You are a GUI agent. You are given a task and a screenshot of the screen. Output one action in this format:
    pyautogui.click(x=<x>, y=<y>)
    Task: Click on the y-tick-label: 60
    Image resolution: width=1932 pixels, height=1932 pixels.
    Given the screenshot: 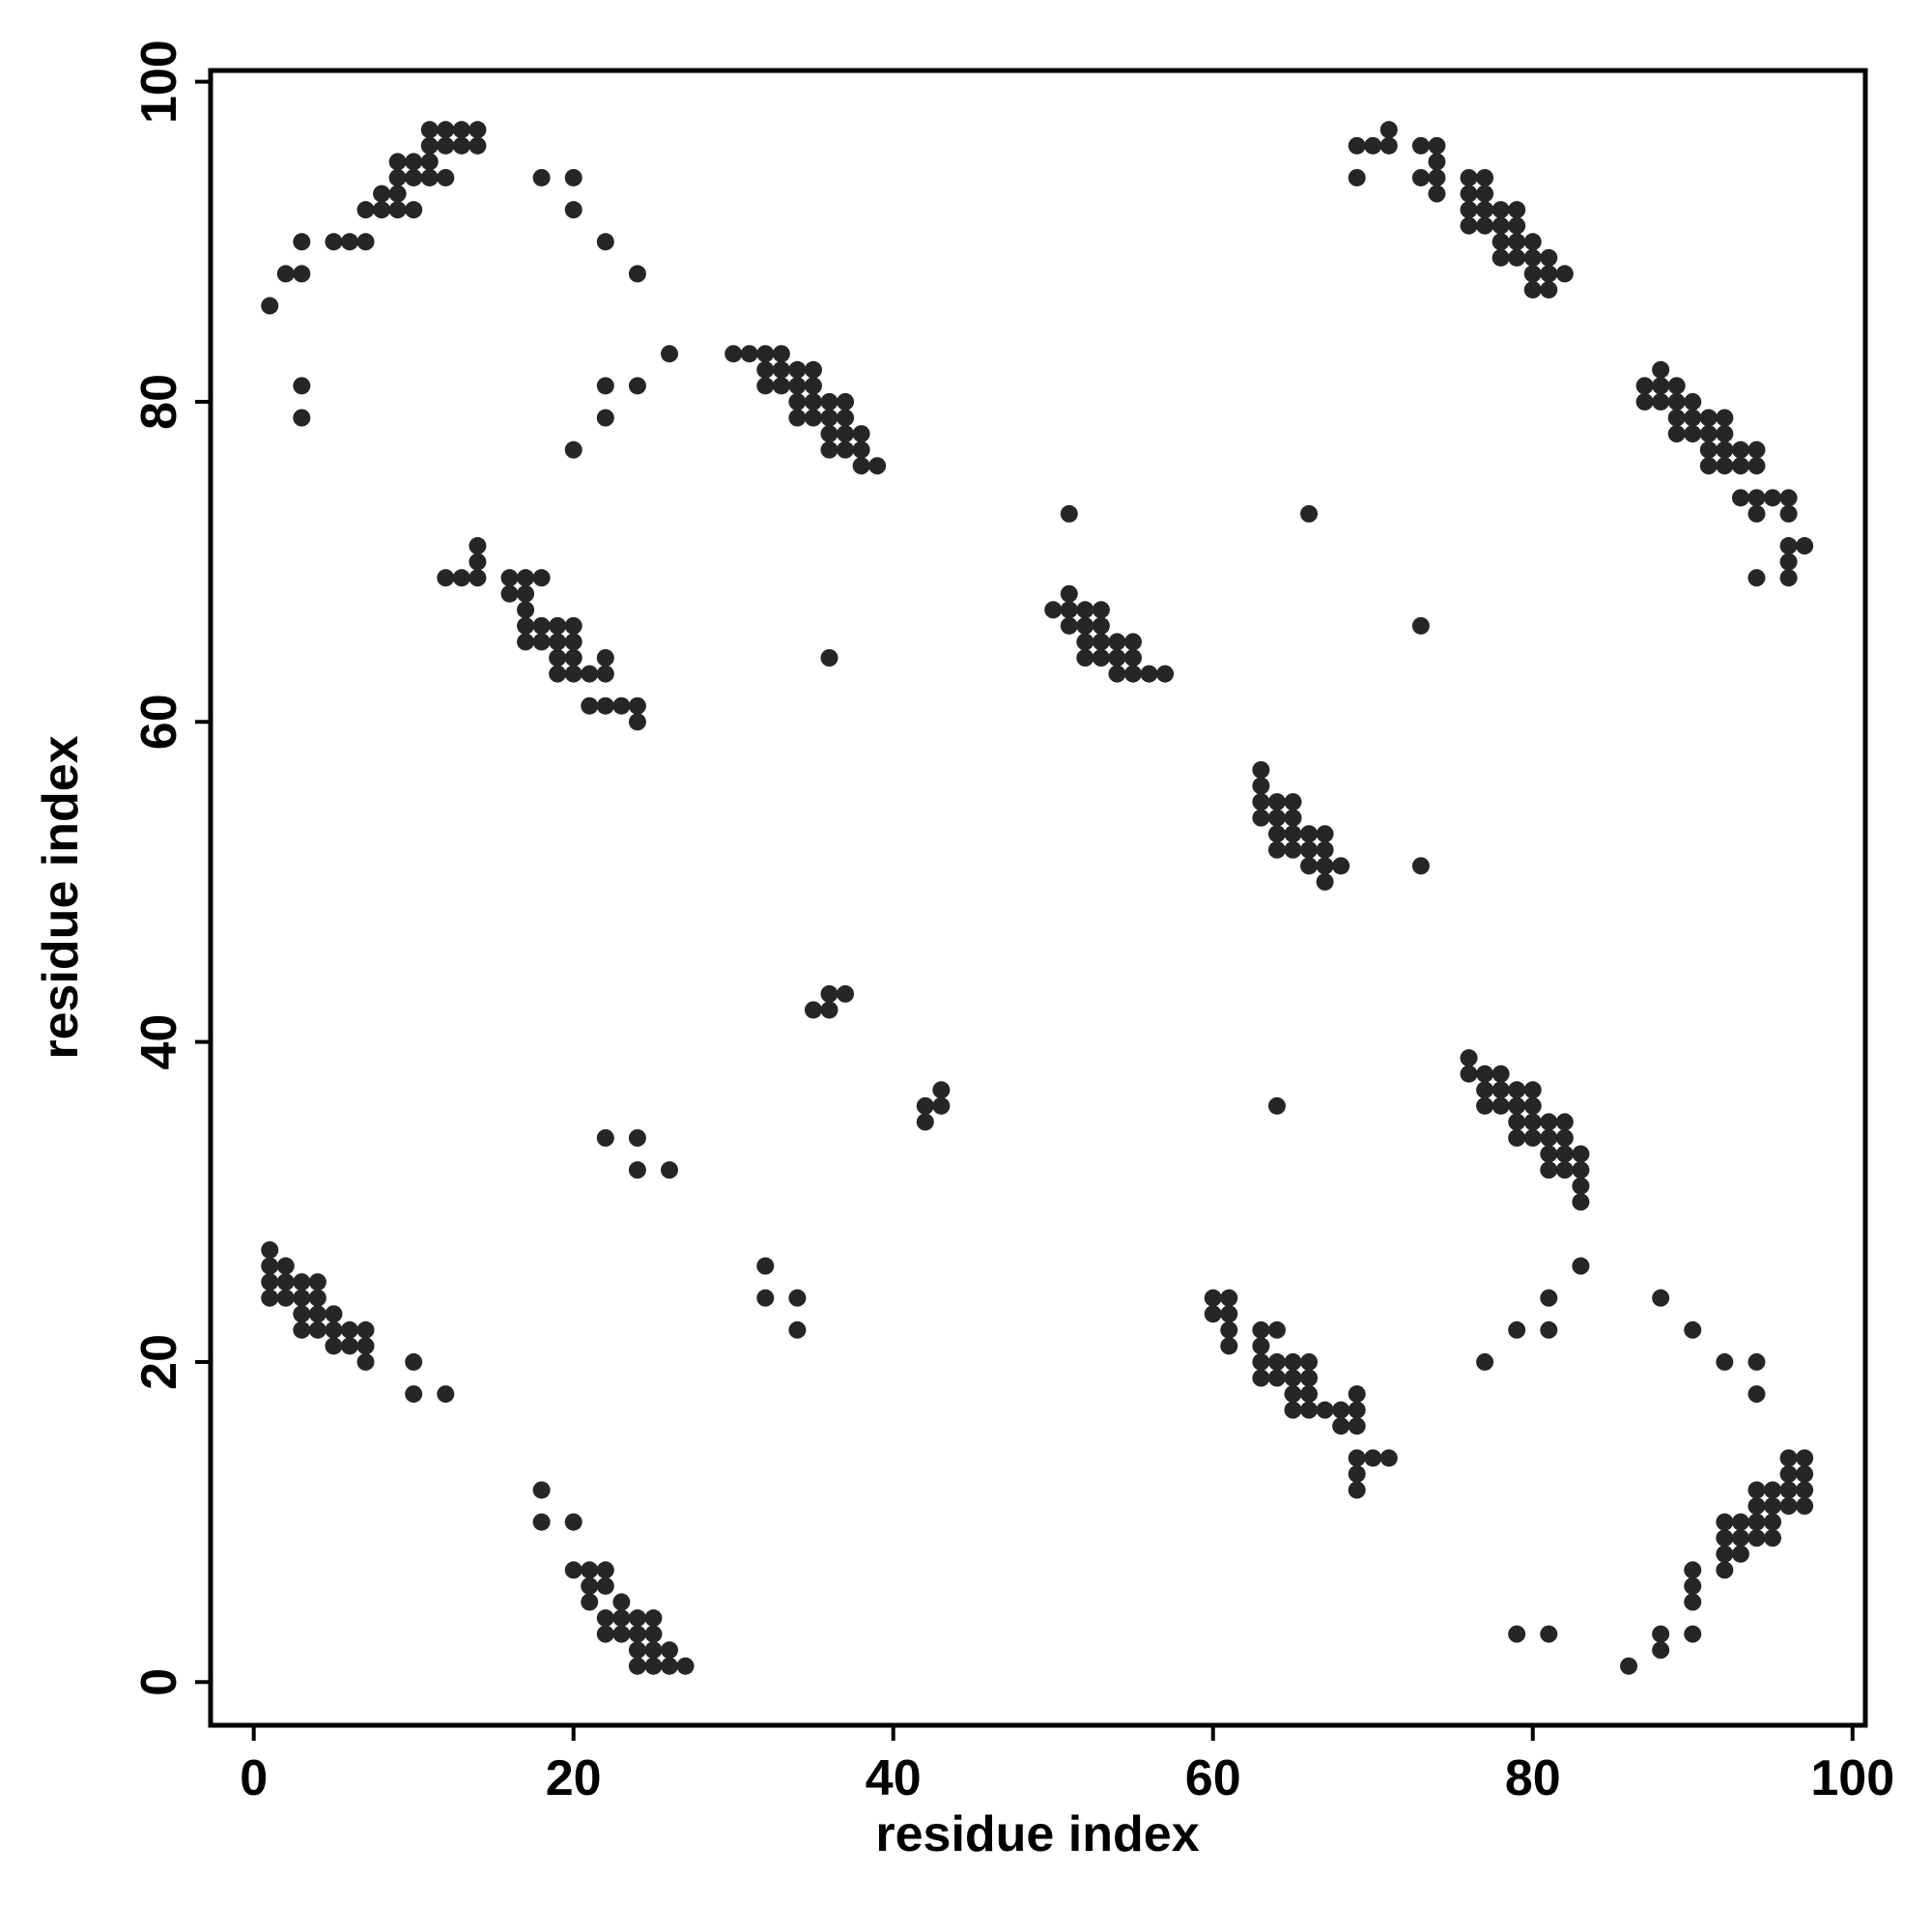 What is the action you would take?
    pyautogui.click(x=159, y=722)
    